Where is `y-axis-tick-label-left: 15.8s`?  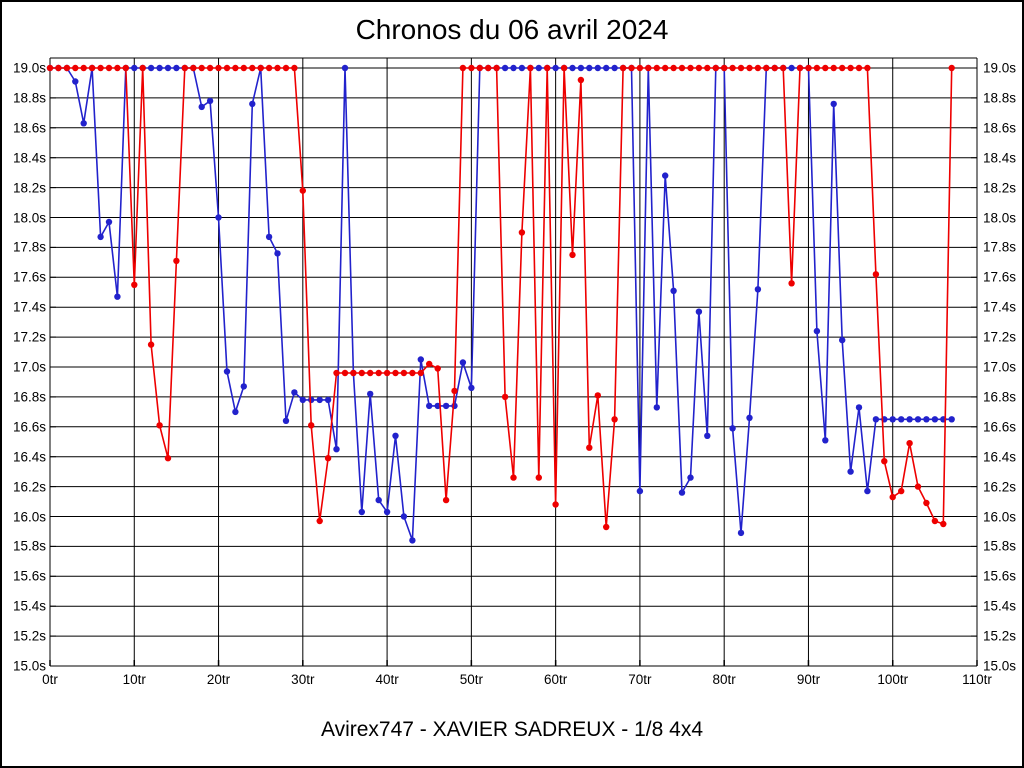
y-axis-tick-label-left: 15.8s is located at coordinates (29, 546).